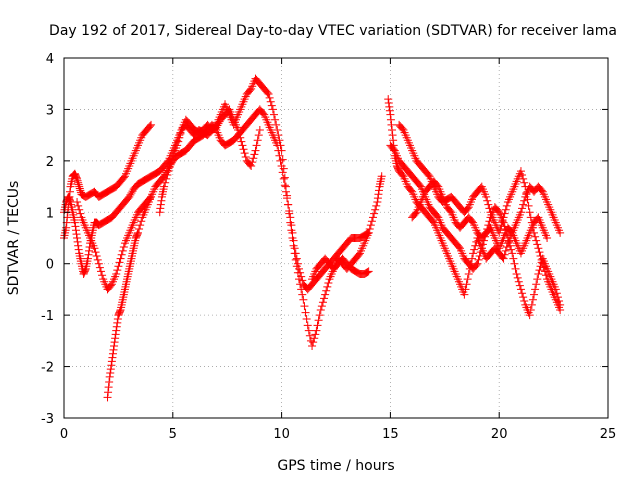 This screenshot has width=640, height=480. I want to click on x-tick-label: 20, so click(499, 434).